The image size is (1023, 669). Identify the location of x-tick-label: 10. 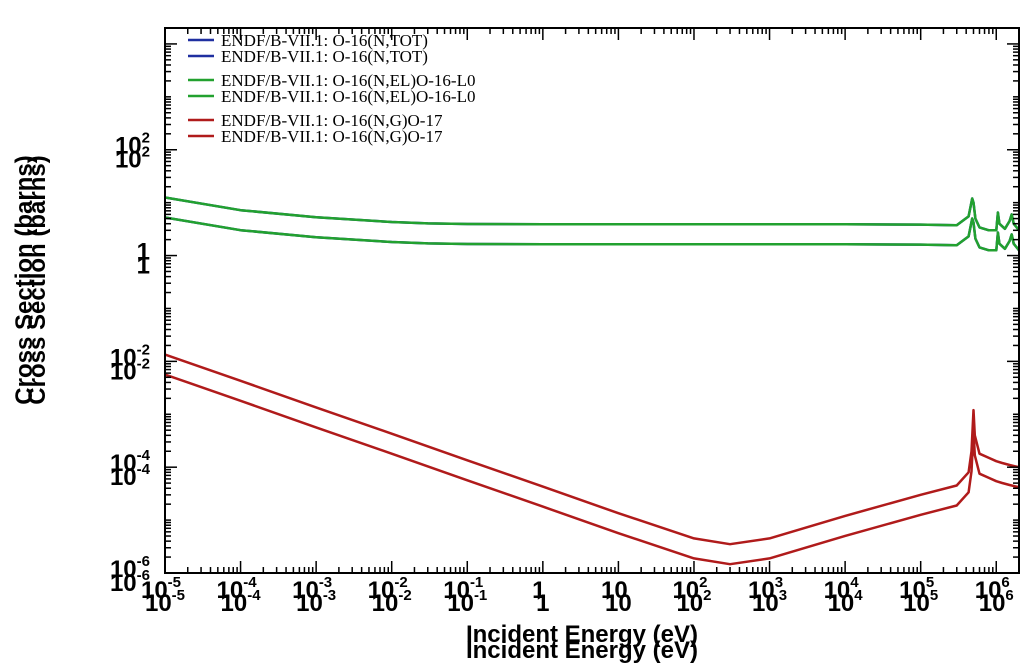
(614, 590).